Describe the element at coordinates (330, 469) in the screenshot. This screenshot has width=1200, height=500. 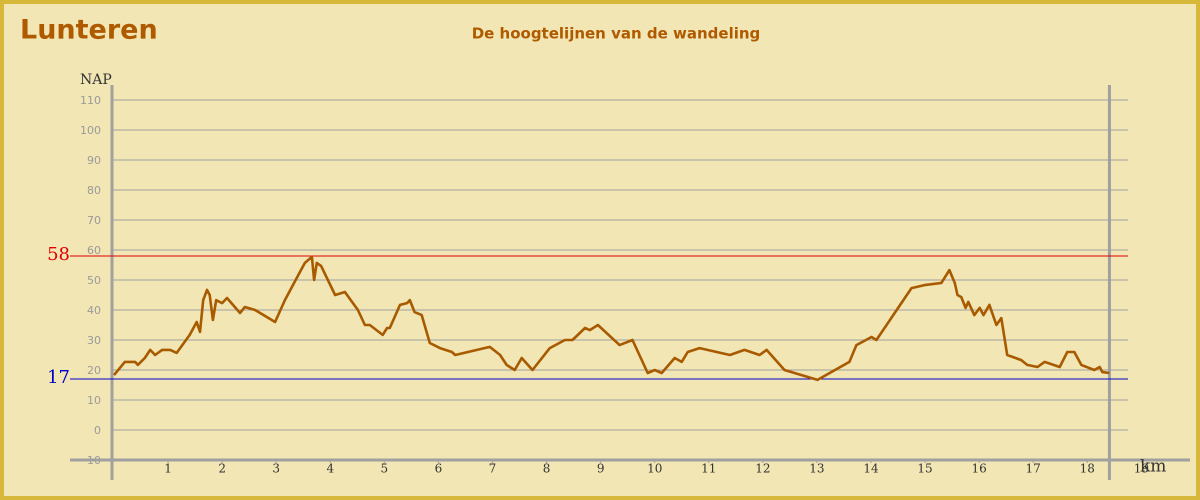
I see `x-tick-label: 4` at that location.